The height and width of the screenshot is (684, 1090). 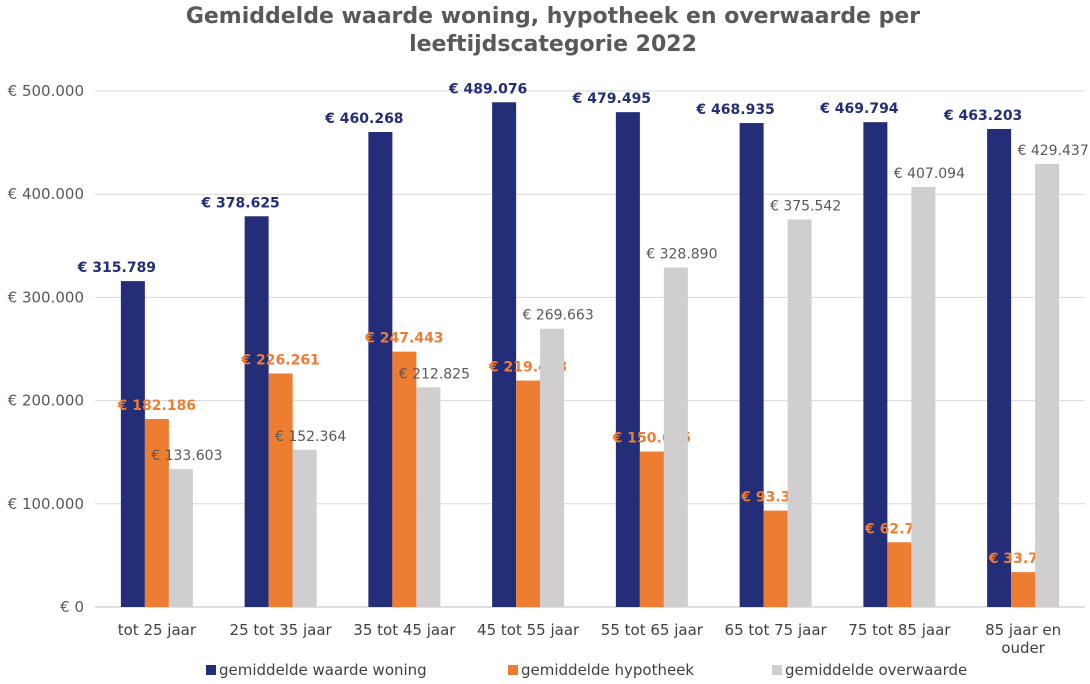 I want to click on y-tick-label: € 300.000, so click(x=46, y=297).